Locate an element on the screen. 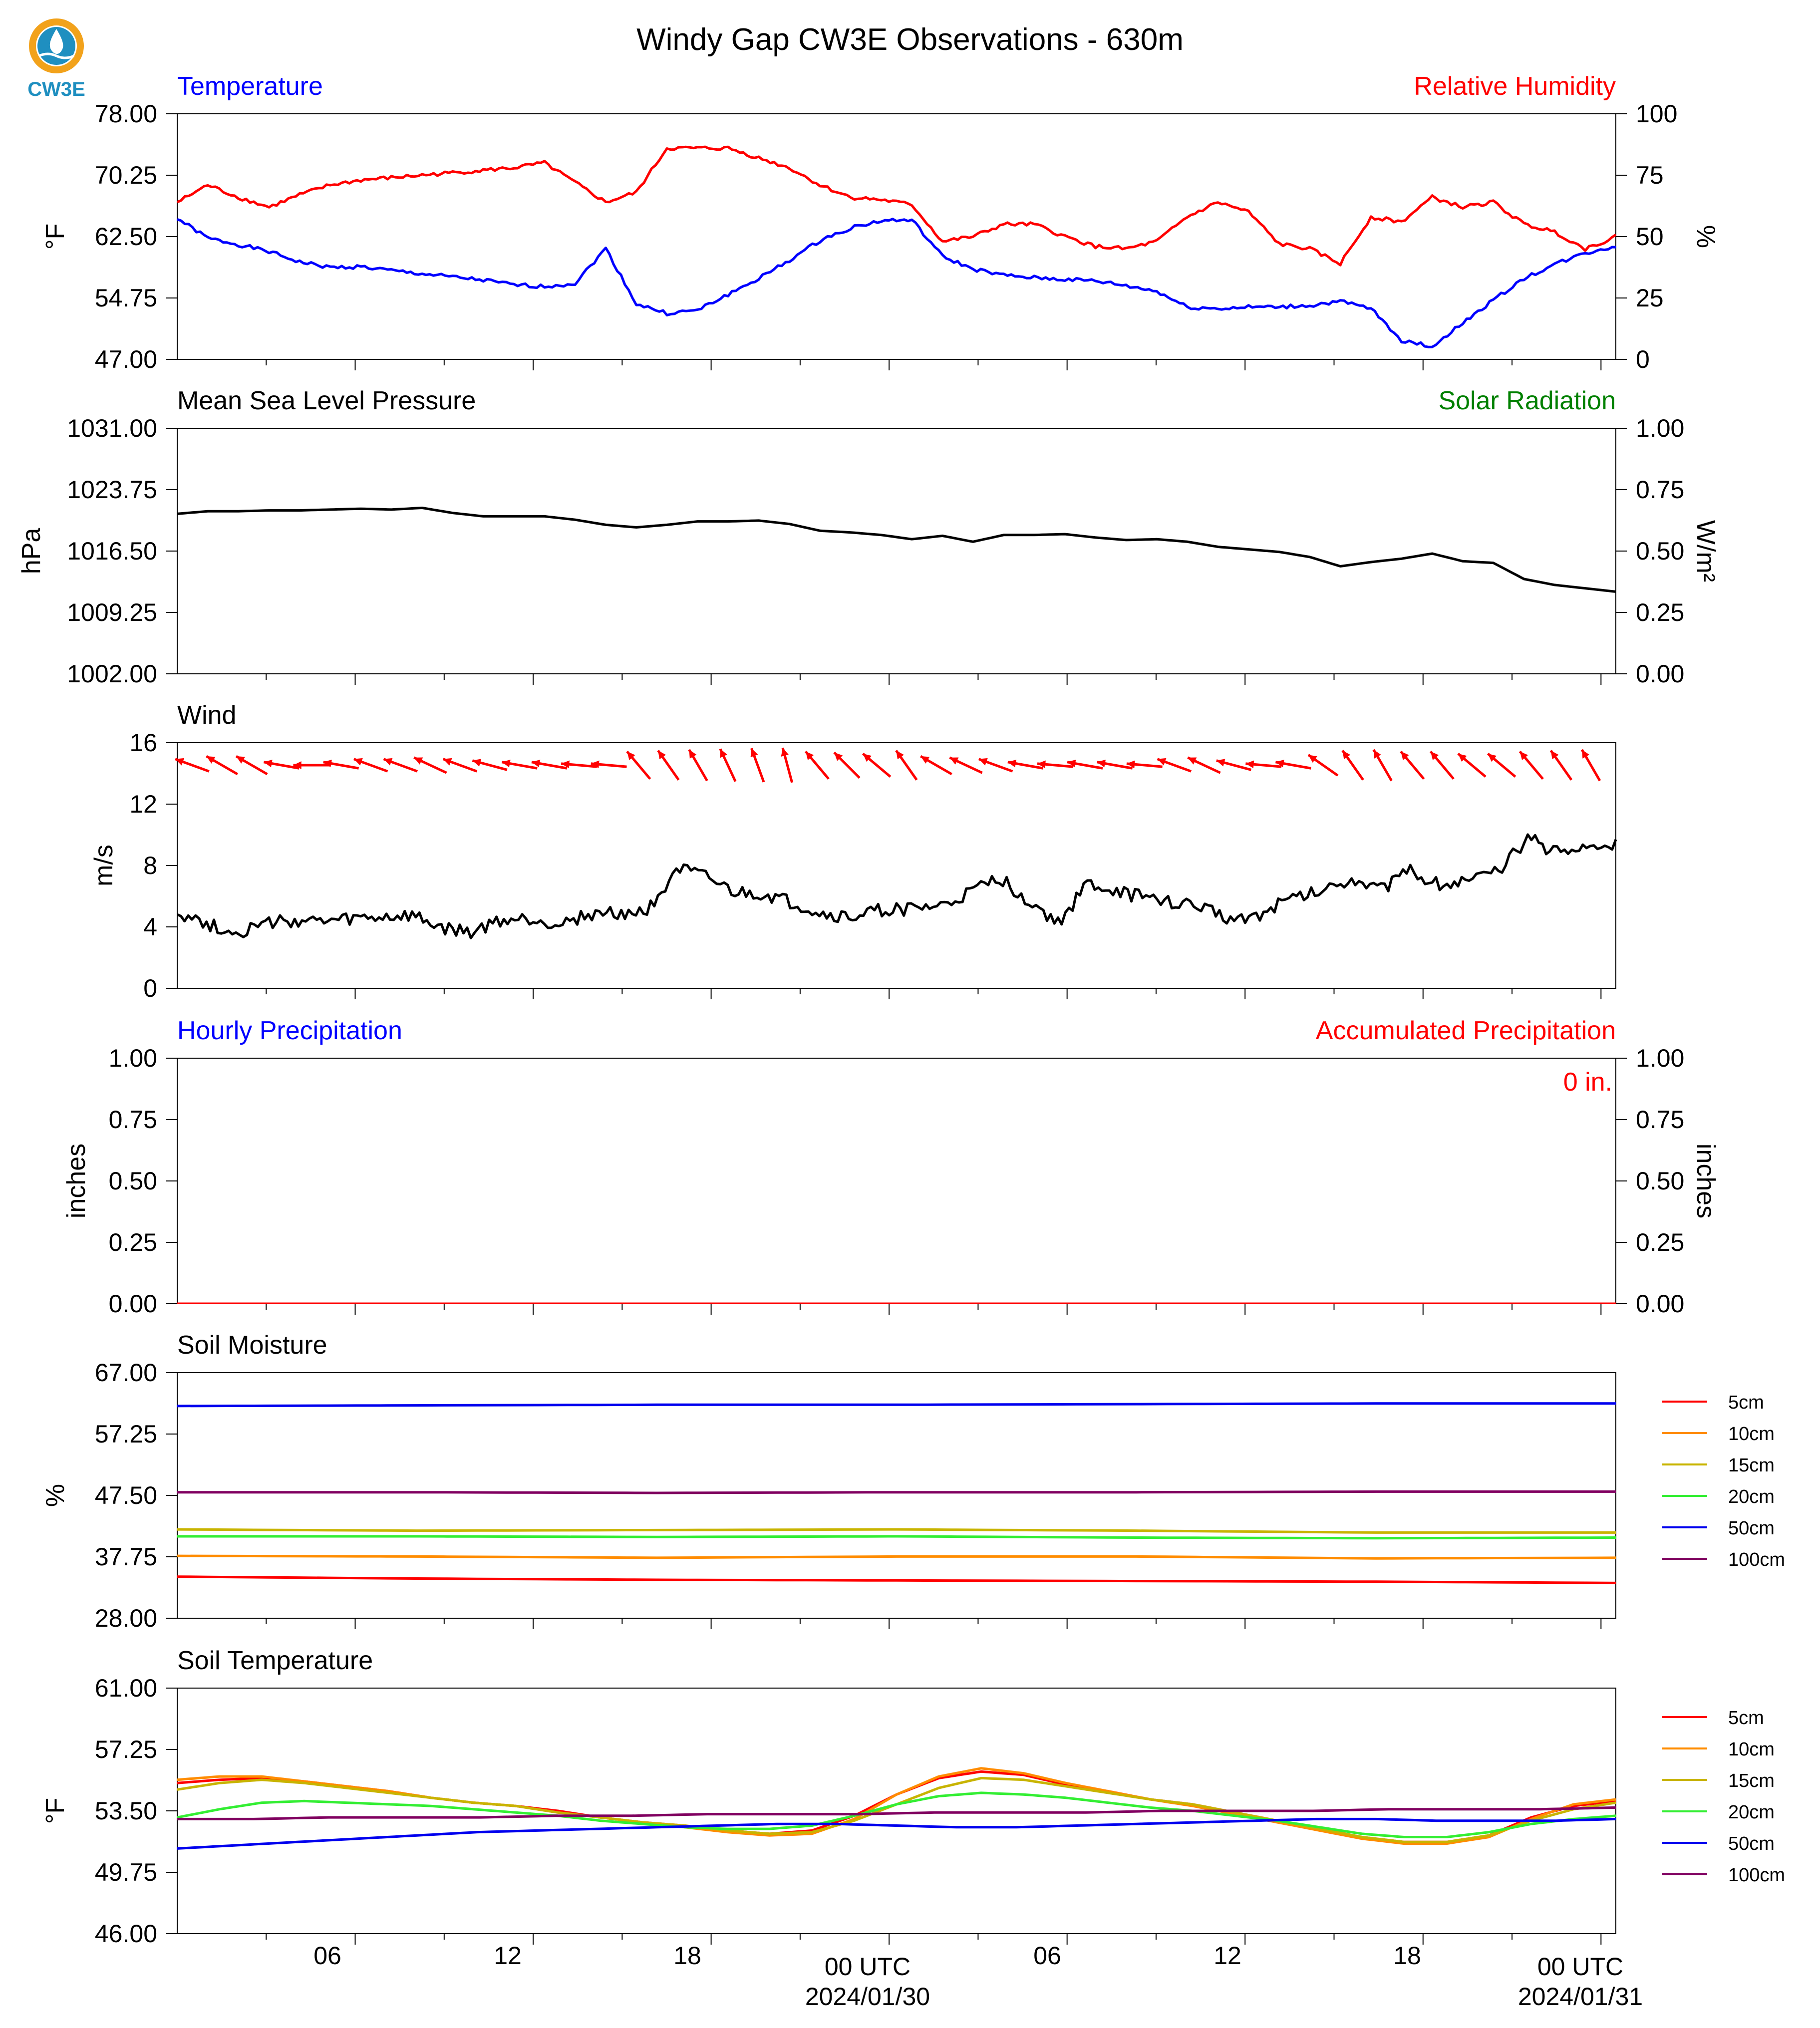  ytick-label: 1023.75 is located at coordinates (112, 490).